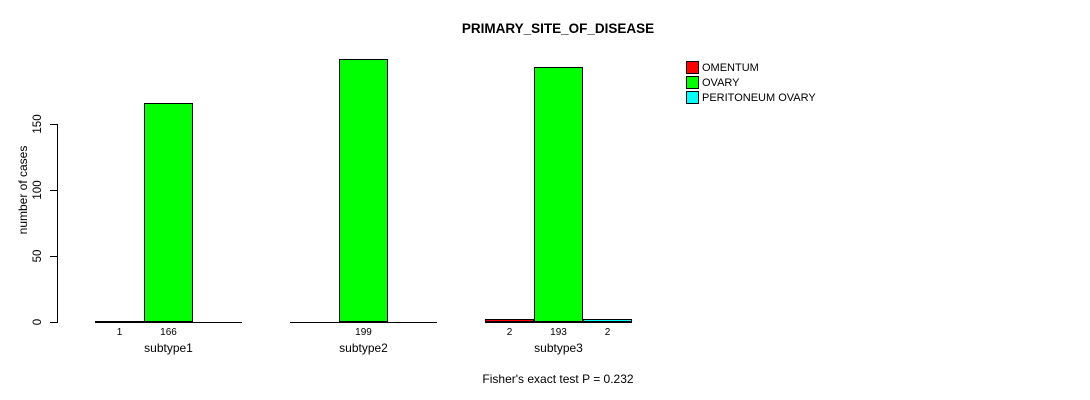 This screenshot has width=1090, height=400. What do you see at coordinates (558, 28) in the screenshot?
I see `chart-title: PRIMARY_SITE_OF_DISEASE` at bounding box center [558, 28].